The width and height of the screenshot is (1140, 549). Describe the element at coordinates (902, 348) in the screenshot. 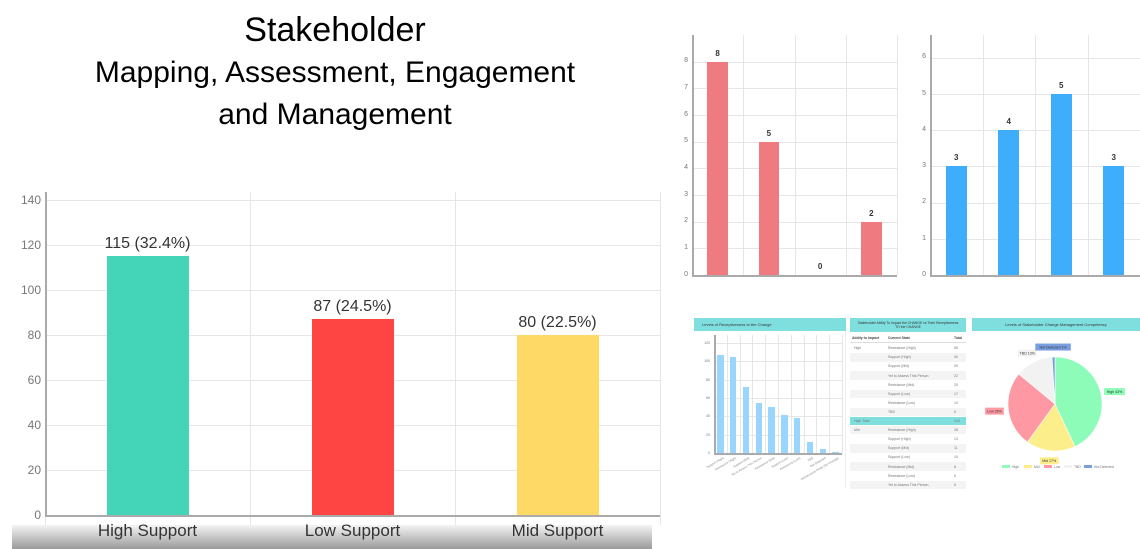

I see `table-cell: Resistance (High)` at that location.